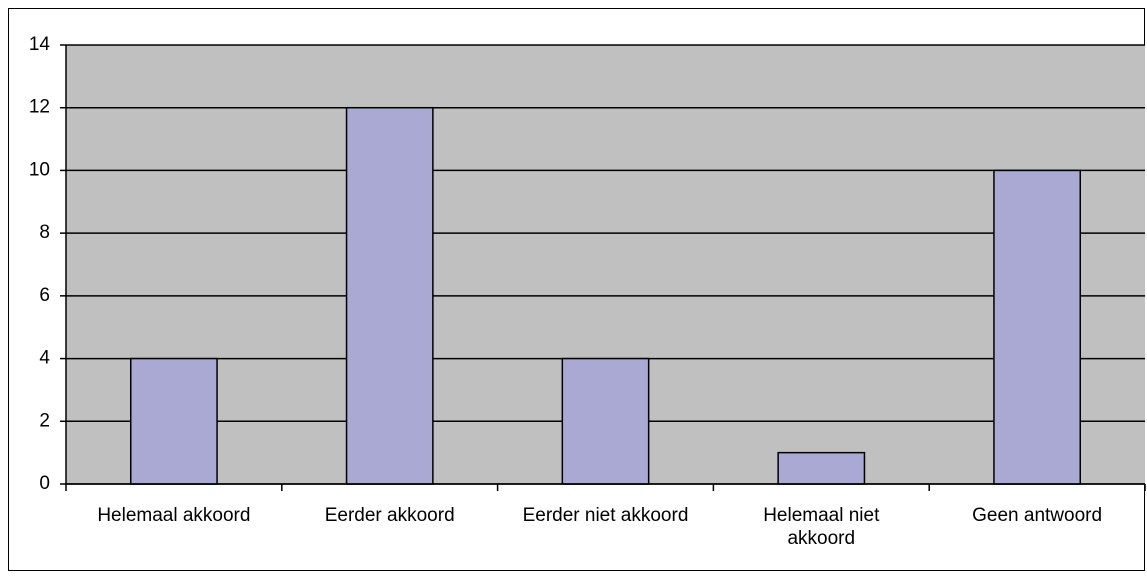 This screenshot has height=576, width=1147. What do you see at coordinates (821, 527) in the screenshot?
I see `x-tick-label: Helemaal niet akkoord` at bounding box center [821, 527].